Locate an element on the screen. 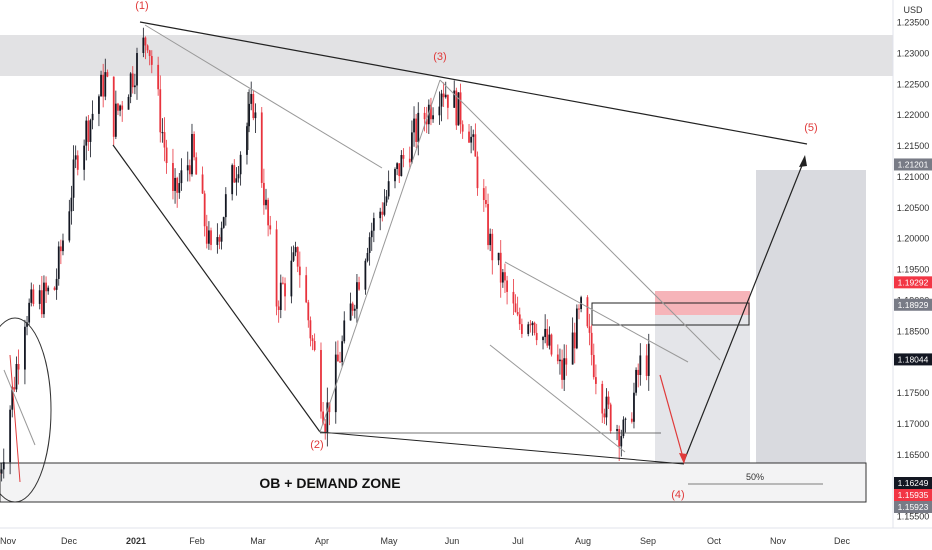 The width and height of the screenshot is (932, 550). demand-zone-box is located at coordinates (433, 482).